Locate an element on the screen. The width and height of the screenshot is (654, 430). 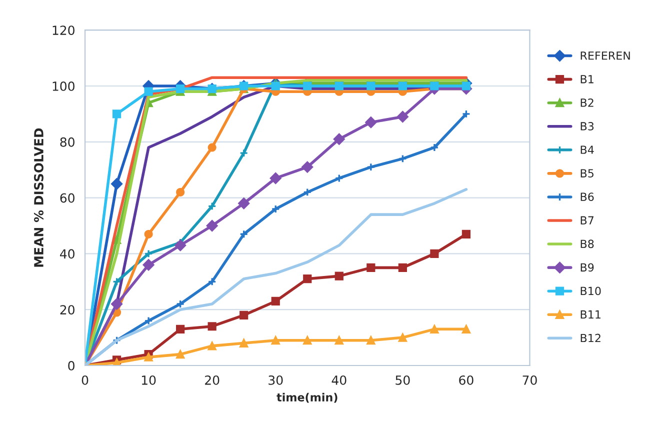
legend-label: B3 is located at coordinates (587, 126).